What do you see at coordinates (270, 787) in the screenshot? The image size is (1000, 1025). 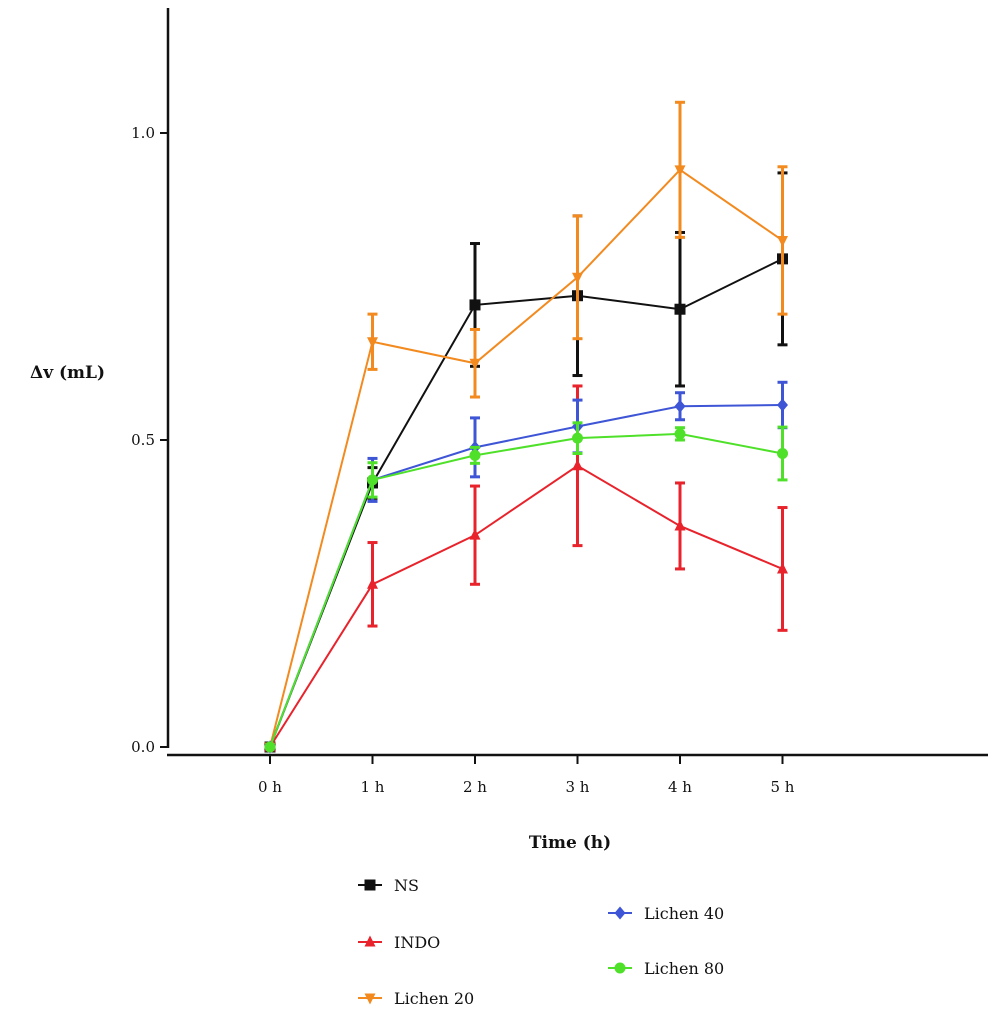 I see `x-tick-label: 0 h` at bounding box center [270, 787].